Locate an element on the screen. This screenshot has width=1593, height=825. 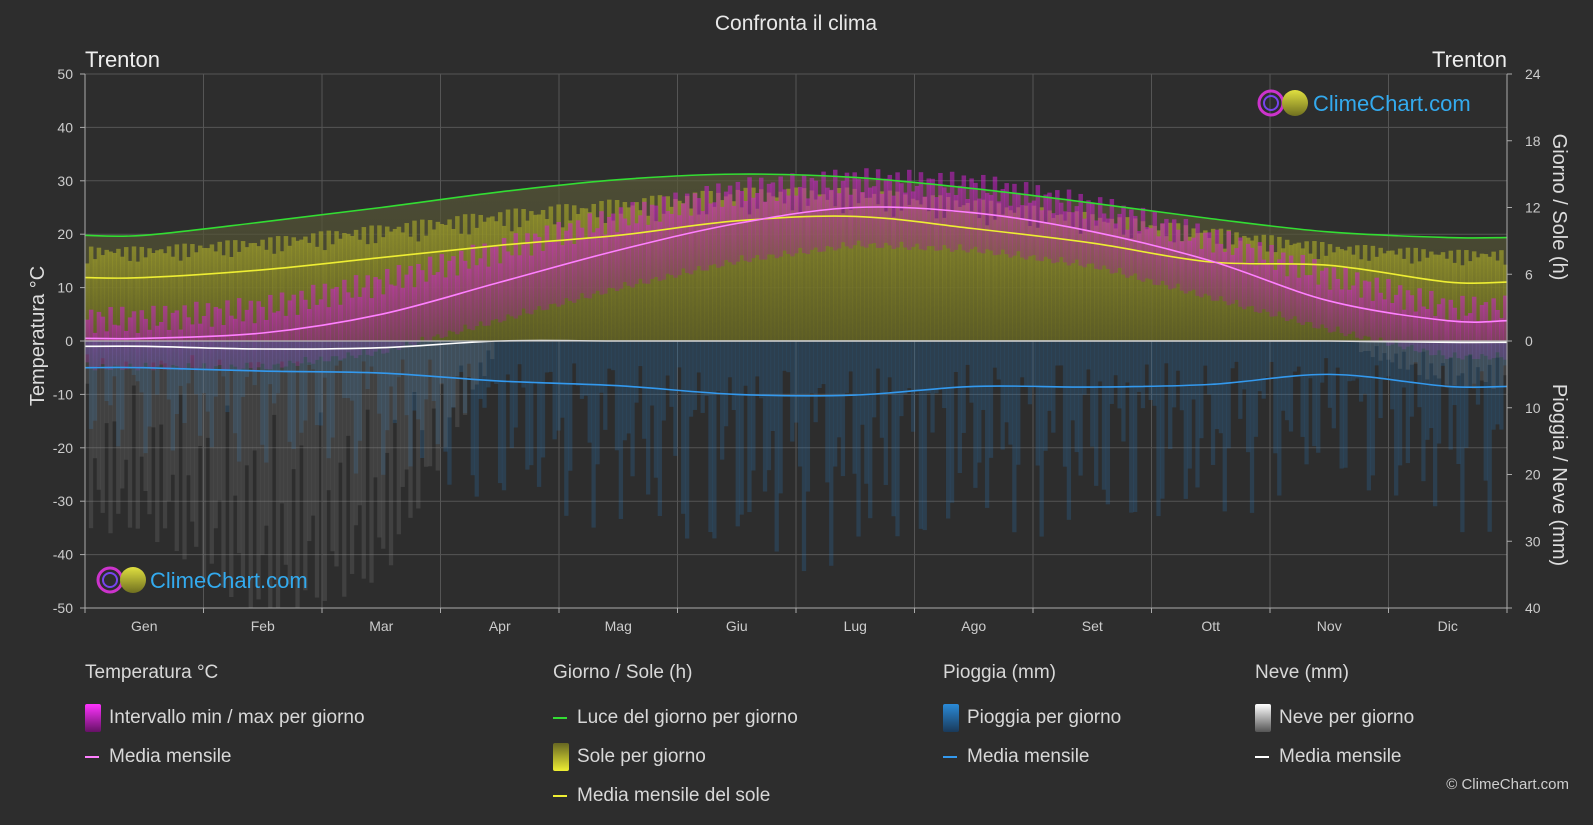
y-left-tick-label: -30 is located at coordinates (63, 501).